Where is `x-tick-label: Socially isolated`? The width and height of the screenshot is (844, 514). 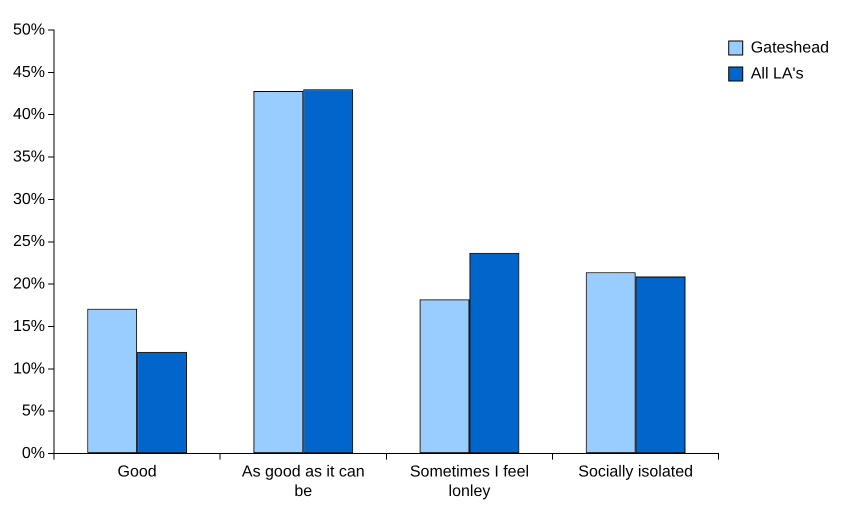 x-tick-label: Socially isolated is located at coordinates (635, 472).